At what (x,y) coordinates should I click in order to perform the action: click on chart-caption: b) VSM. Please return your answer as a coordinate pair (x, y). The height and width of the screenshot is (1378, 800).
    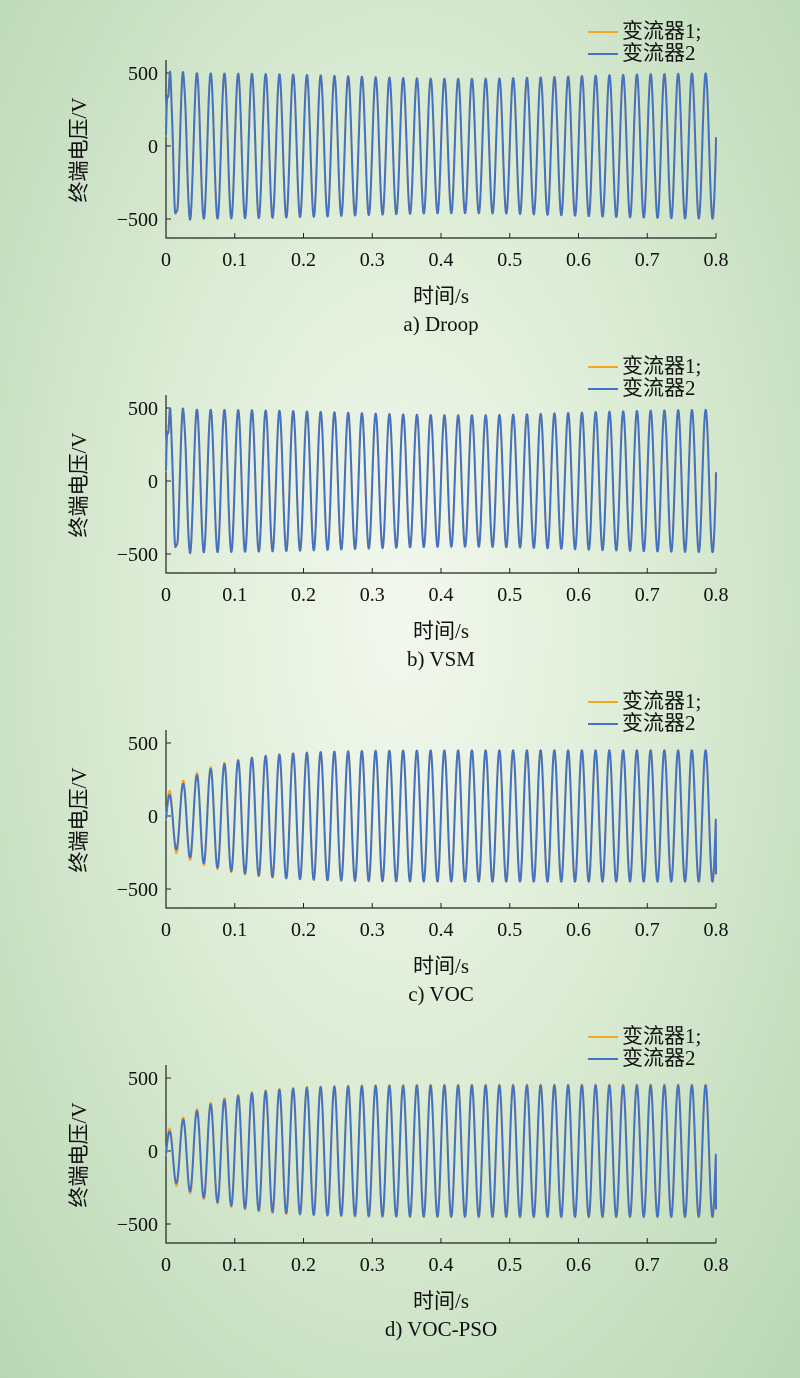
    Looking at the image, I should click on (441, 658).